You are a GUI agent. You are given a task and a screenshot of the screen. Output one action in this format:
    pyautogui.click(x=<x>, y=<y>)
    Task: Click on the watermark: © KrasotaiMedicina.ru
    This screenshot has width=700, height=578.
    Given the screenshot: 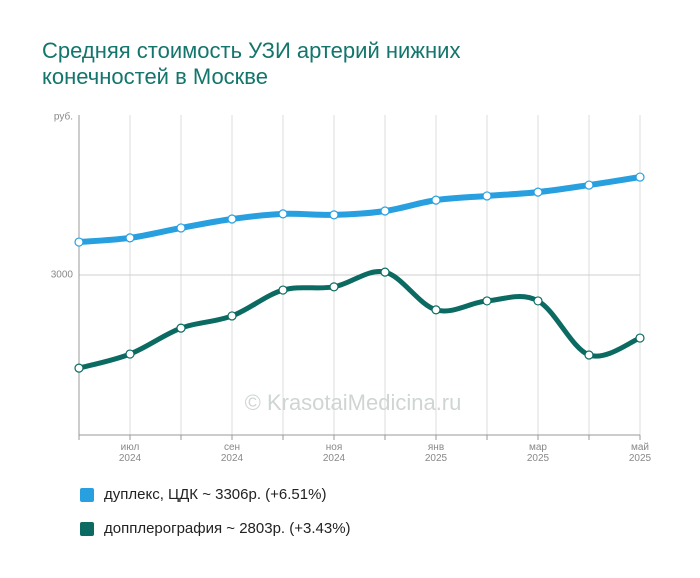 What is the action you would take?
    pyautogui.click(x=353, y=402)
    